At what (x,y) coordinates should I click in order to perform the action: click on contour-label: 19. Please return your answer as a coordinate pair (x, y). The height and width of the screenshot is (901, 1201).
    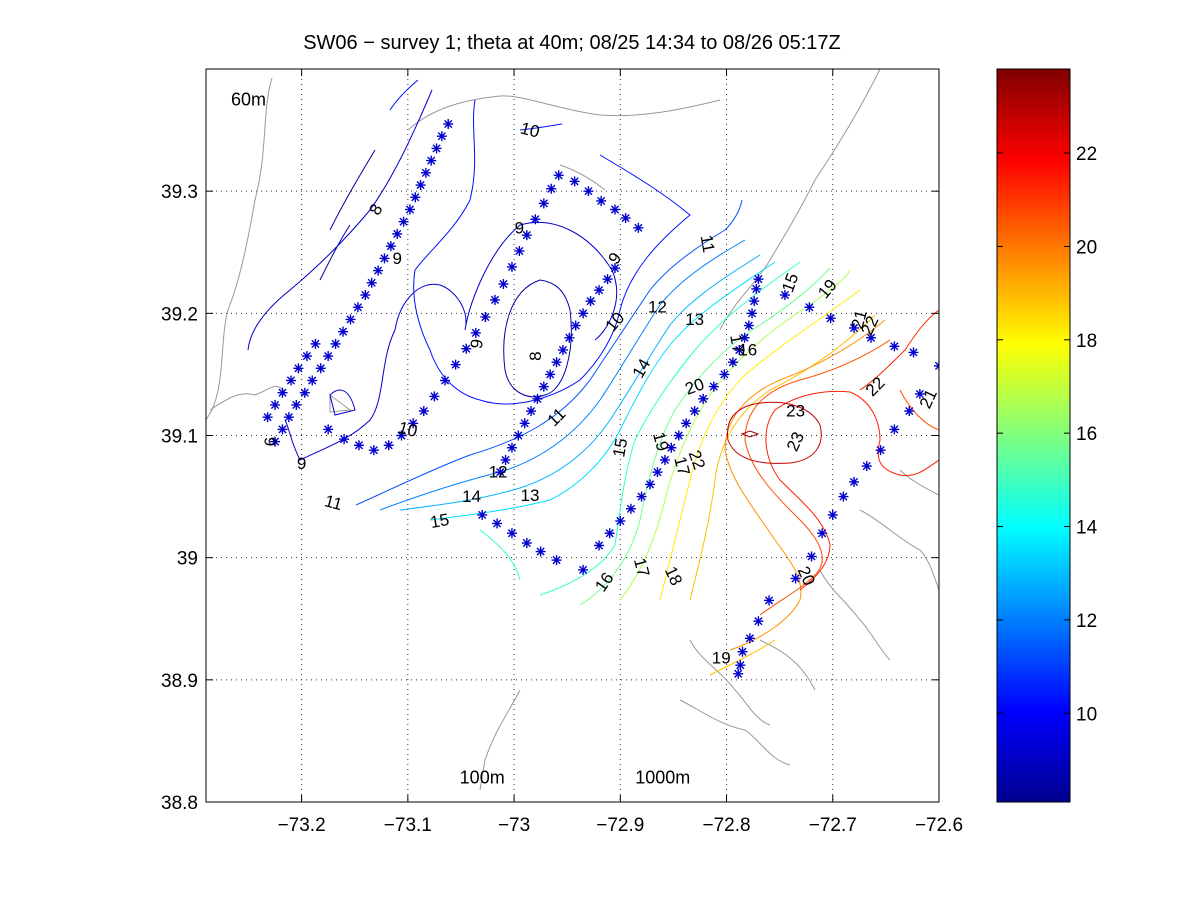
    Looking at the image, I should click on (660, 441).